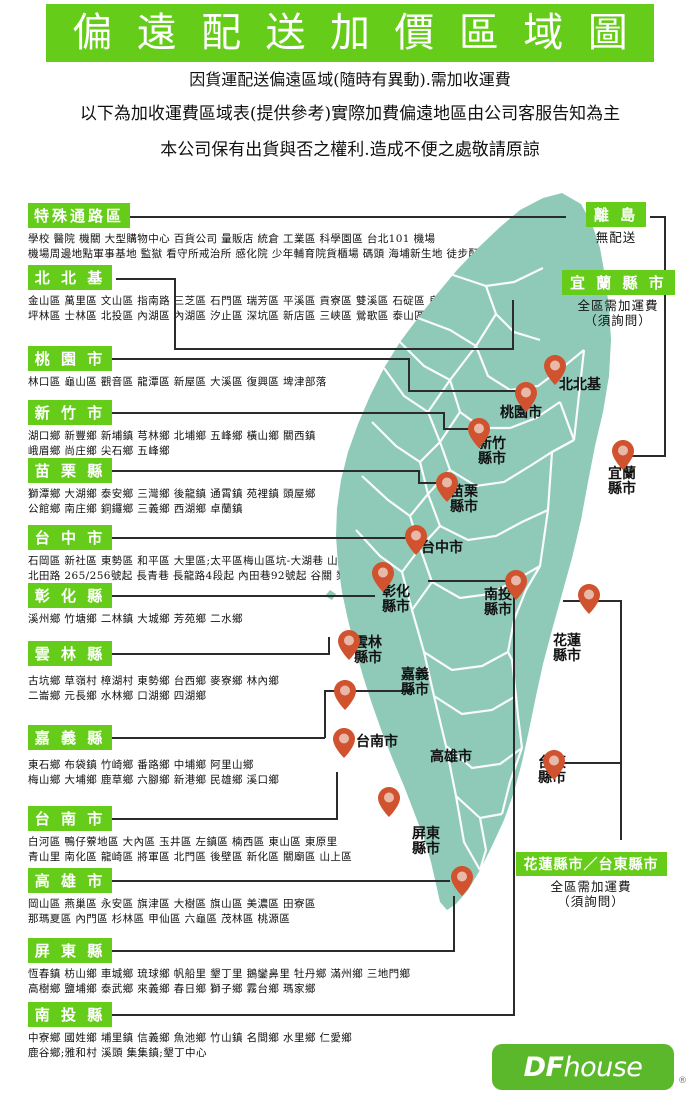  I want to click on section-row: 梅山鄉 大埔鄉 鹿草鄉 六腳鄉 新港鄉 民雄鄉 溪口鄉, so click(154, 780).